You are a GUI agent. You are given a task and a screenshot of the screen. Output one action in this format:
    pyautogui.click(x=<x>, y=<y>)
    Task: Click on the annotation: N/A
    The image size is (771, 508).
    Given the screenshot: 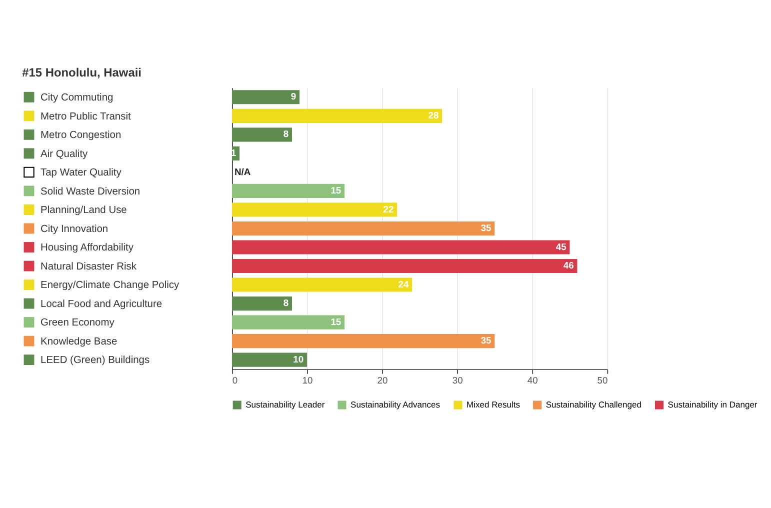 What is the action you would take?
    pyautogui.click(x=242, y=171)
    